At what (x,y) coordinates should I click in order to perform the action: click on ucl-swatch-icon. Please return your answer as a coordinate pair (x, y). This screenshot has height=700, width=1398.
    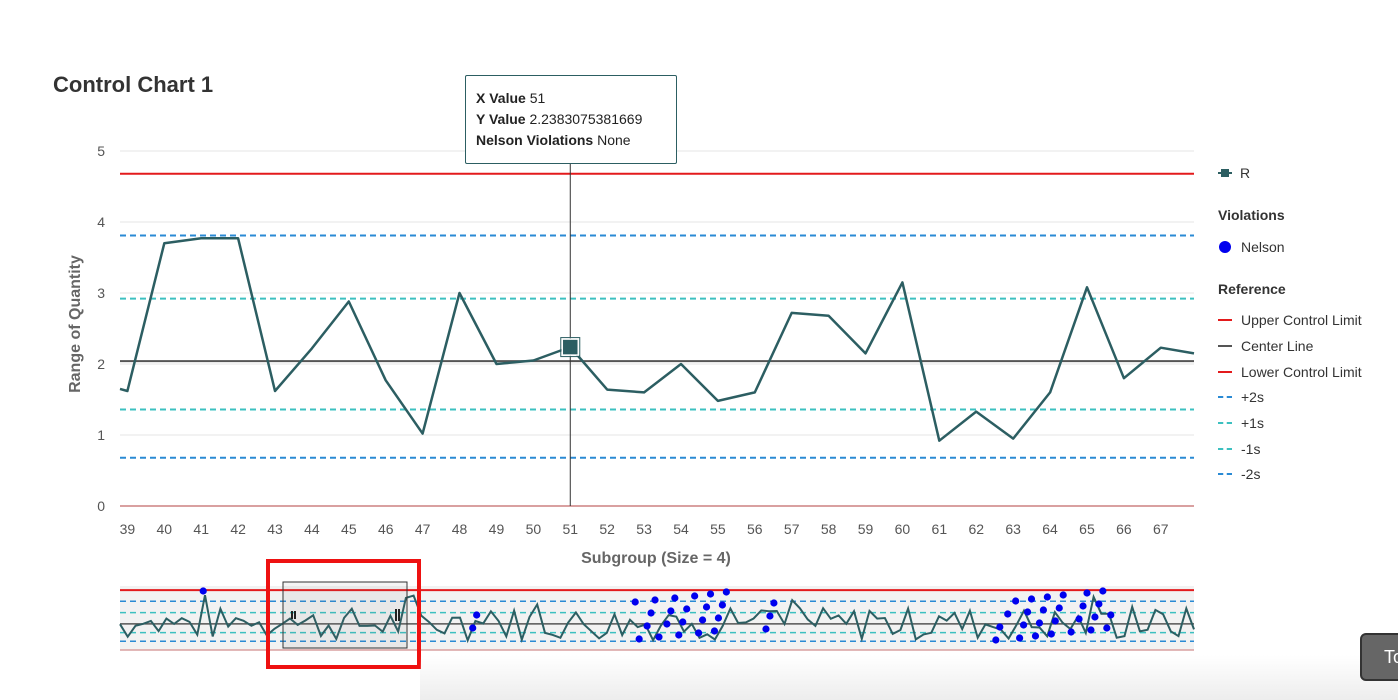
    Looking at the image, I should click on (1225, 320).